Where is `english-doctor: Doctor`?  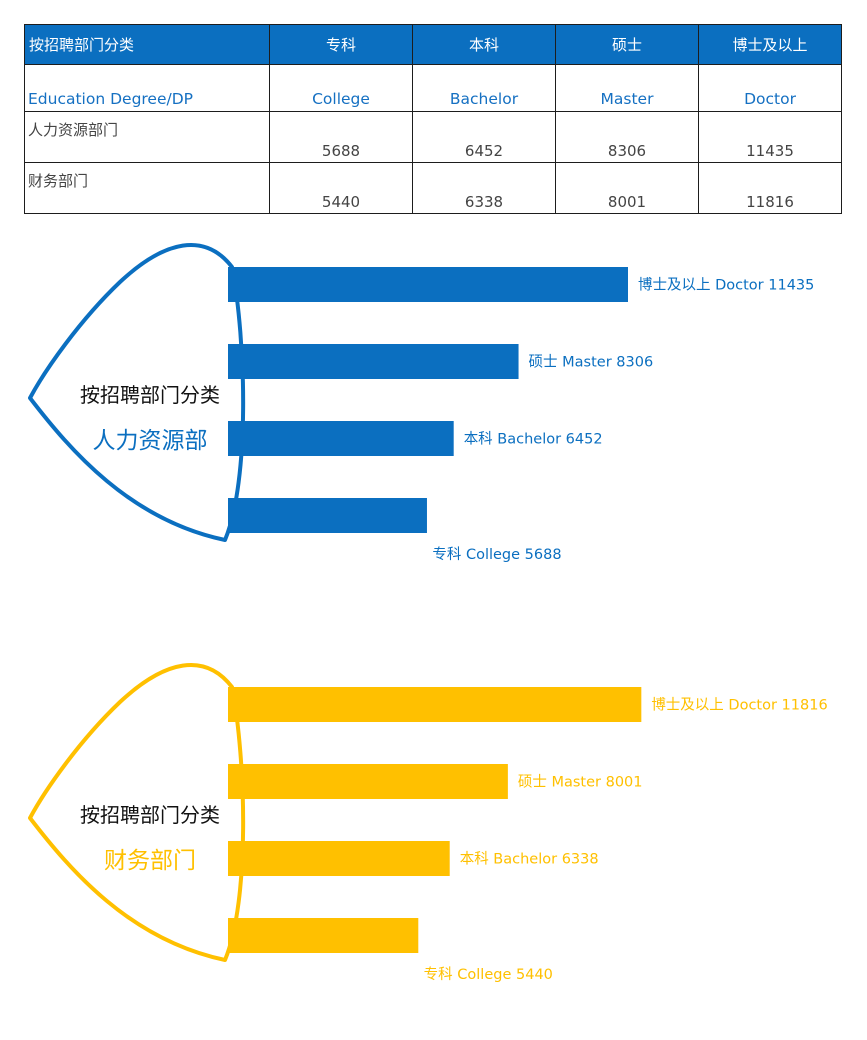 english-doctor: Doctor is located at coordinates (770, 88).